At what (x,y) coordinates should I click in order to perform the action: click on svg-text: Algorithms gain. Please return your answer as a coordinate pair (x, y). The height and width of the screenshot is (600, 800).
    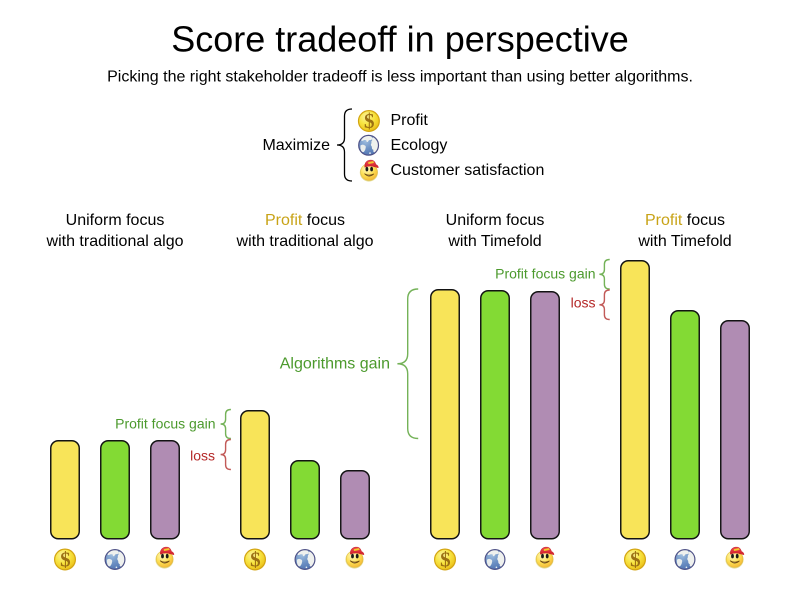
    Looking at the image, I should click on (335, 364).